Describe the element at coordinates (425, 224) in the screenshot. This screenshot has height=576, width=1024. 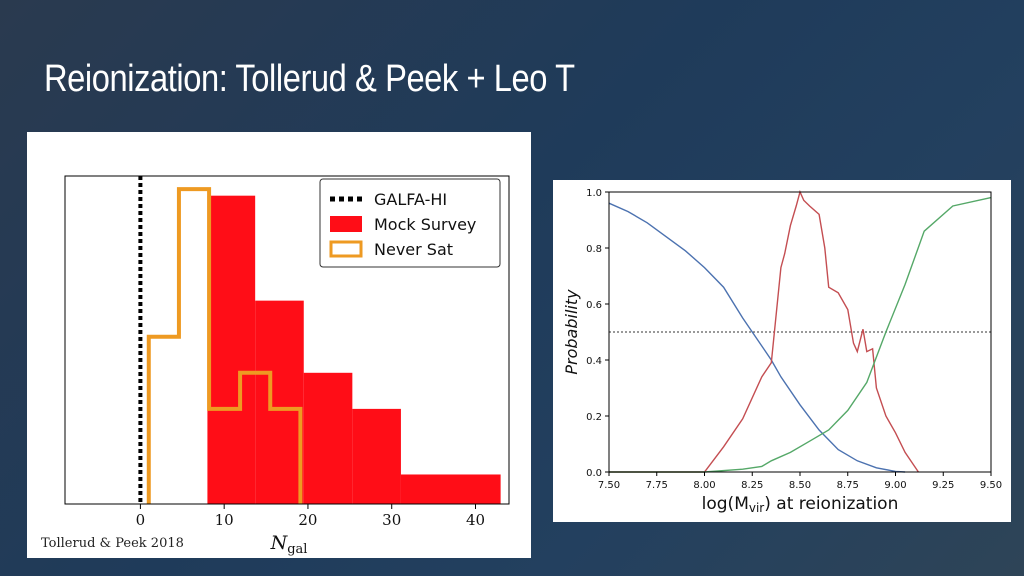
I see `legend-label: Mock Survey` at that location.